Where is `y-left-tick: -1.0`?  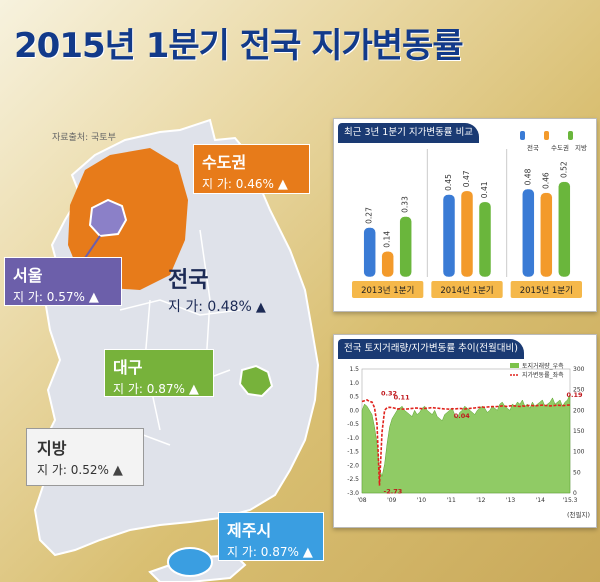
y-left-tick: -1.0 is located at coordinates (353, 438).